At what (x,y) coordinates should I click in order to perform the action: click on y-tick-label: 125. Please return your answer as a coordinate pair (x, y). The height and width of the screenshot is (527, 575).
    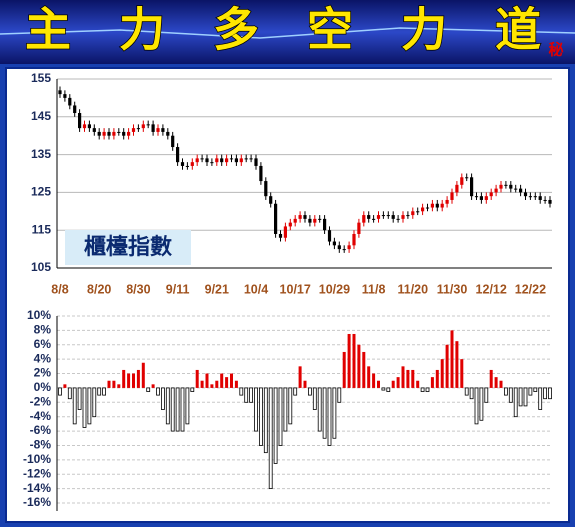
    Looking at the image, I should click on (41, 192).